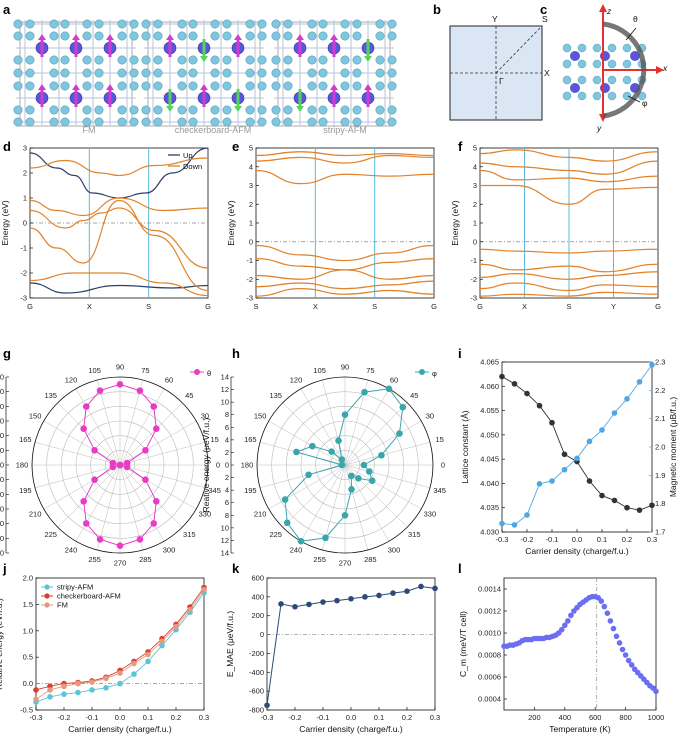 Image resolution: width=685 pixels, height=744 pixels. I want to click on panel-label-j: j, so click(4, 568).